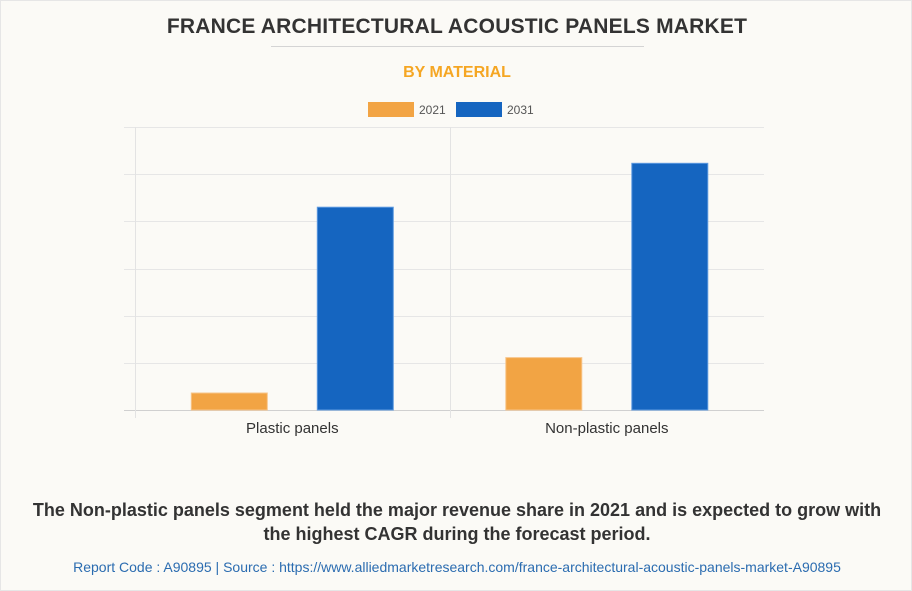  I want to click on bar-non-plastic-panels-2031, so click(670, 286).